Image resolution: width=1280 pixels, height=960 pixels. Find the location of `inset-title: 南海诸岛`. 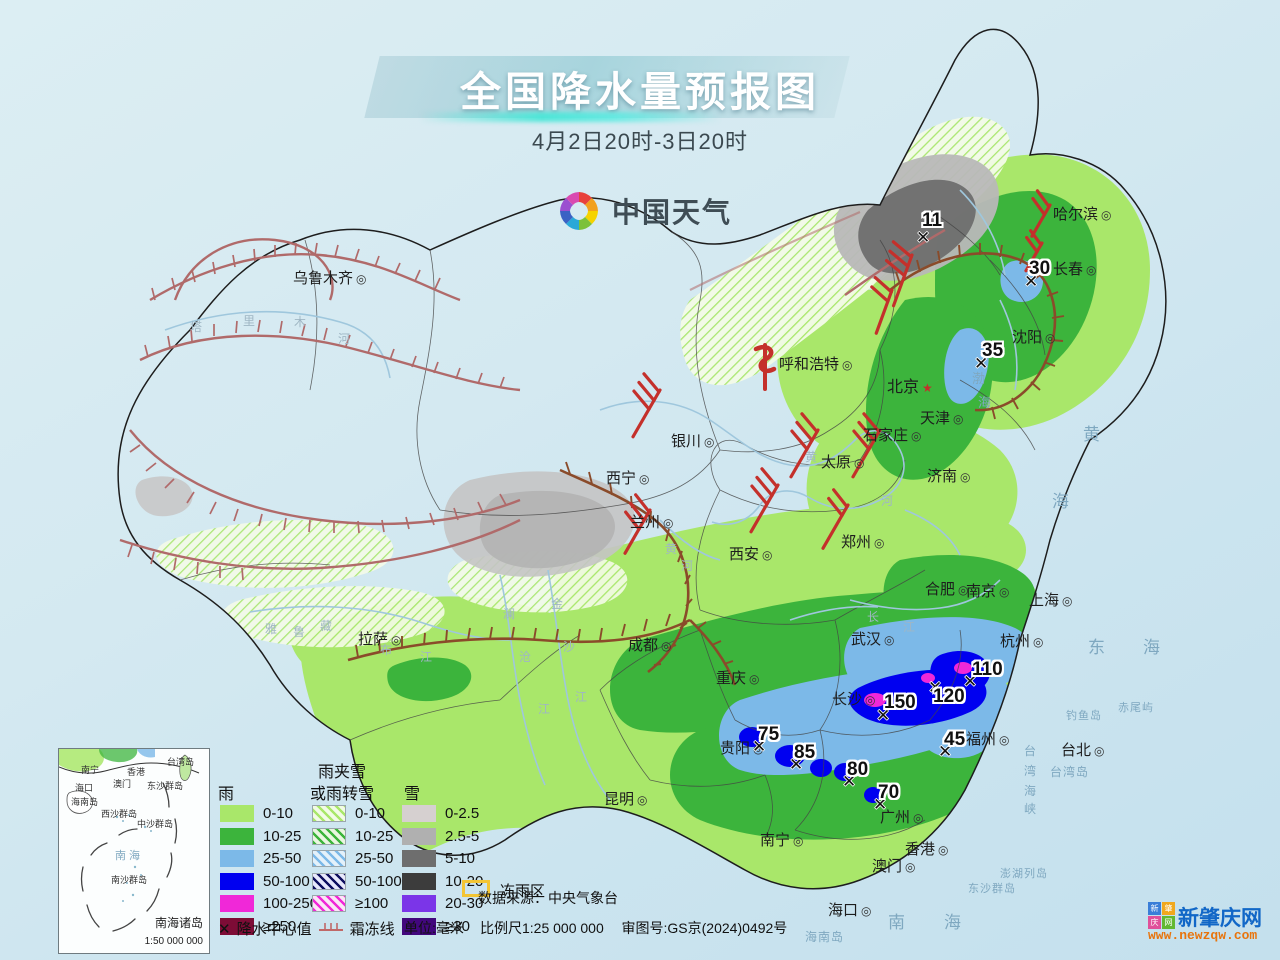

inset-title: 南海诸岛 is located at coordinates (178, 923).